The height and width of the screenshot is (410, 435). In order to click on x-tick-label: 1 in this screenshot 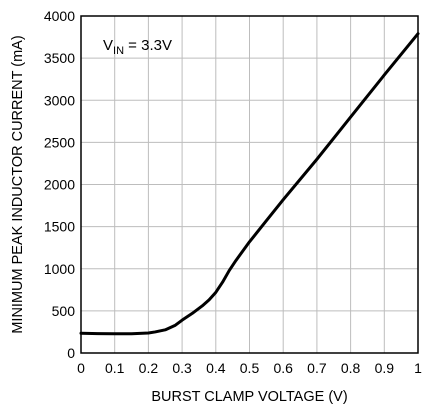, I will do `click(418, 368)`.